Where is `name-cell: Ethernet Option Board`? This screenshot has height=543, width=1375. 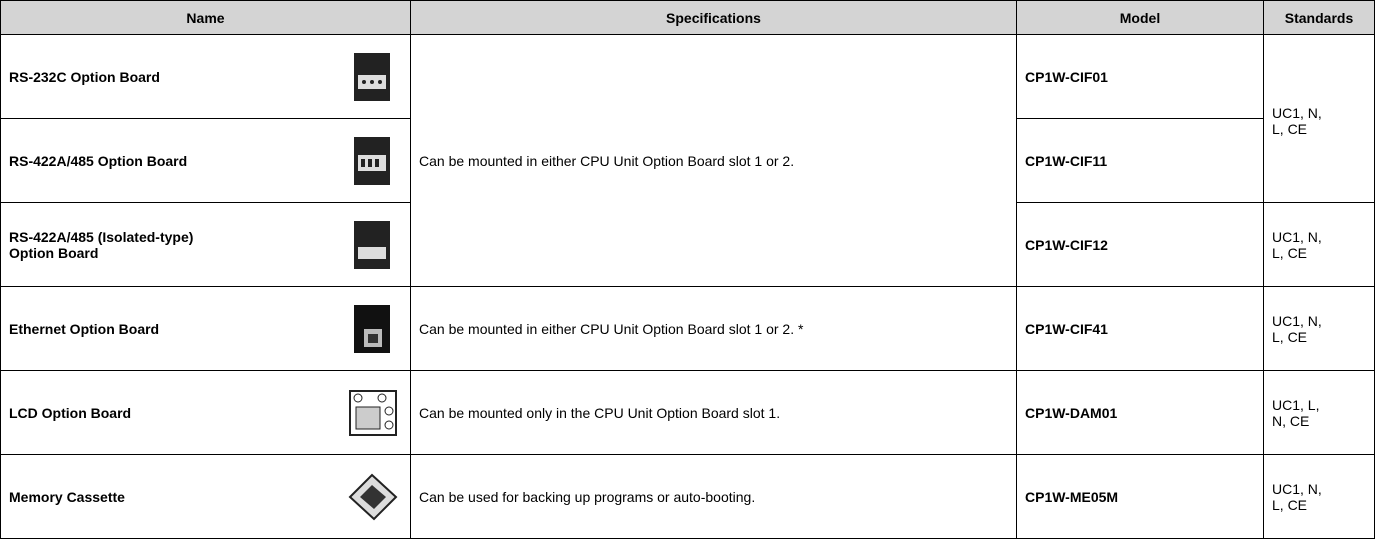 name-cell: Ethernet Option Board is located at coordinates (205, 328).